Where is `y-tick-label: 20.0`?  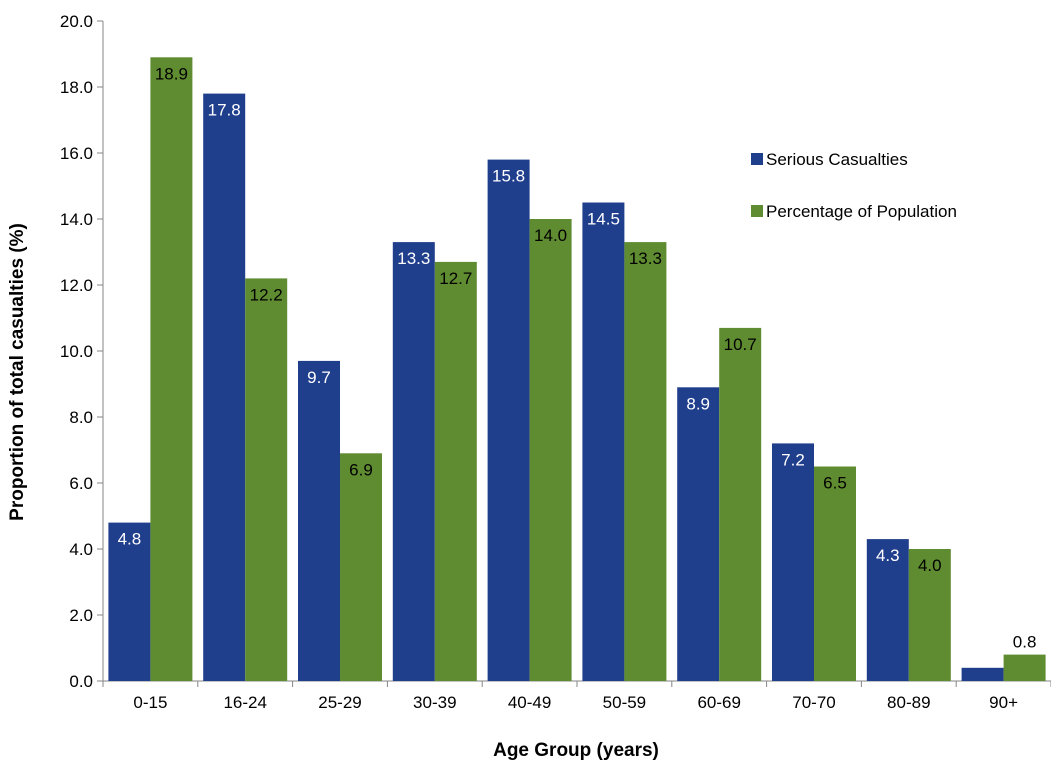 y-tick-label: 20.0 is located at coordinates (76, 21).